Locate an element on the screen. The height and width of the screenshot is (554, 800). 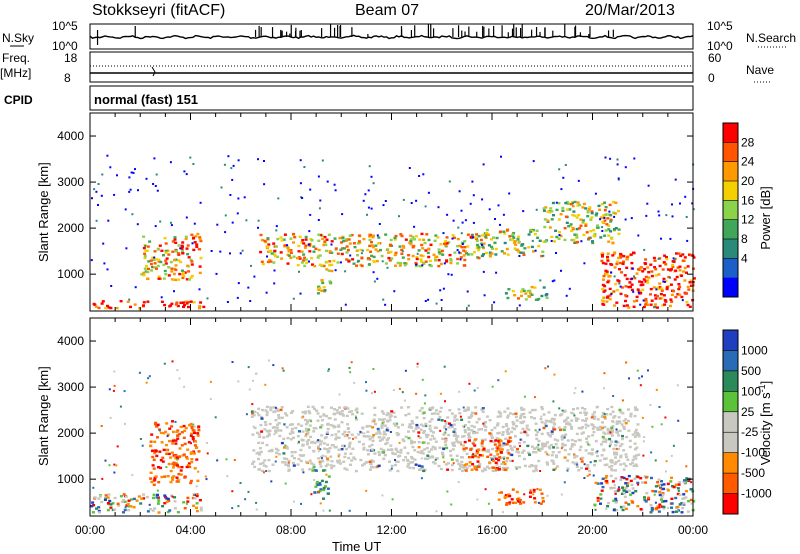
beam-title: Beam 07 is located at coordinates (387, 10).